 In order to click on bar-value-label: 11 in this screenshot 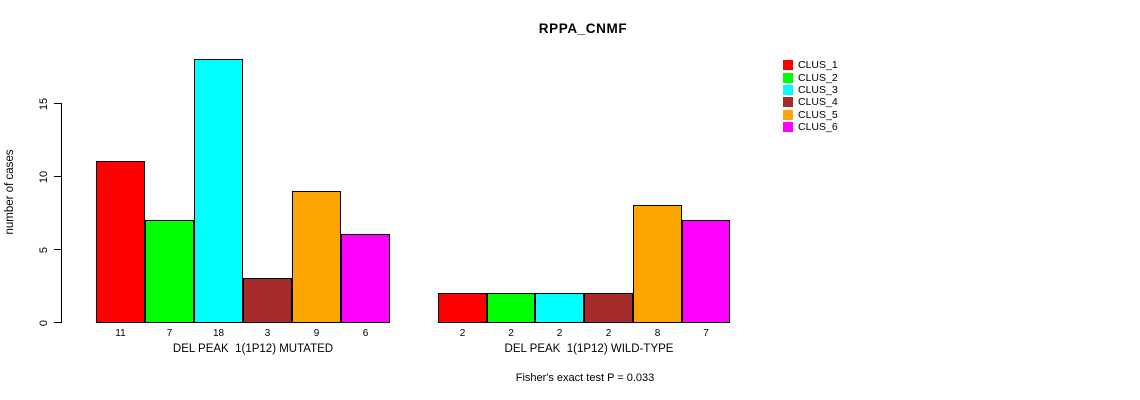, I will do `click(120, 333)`.